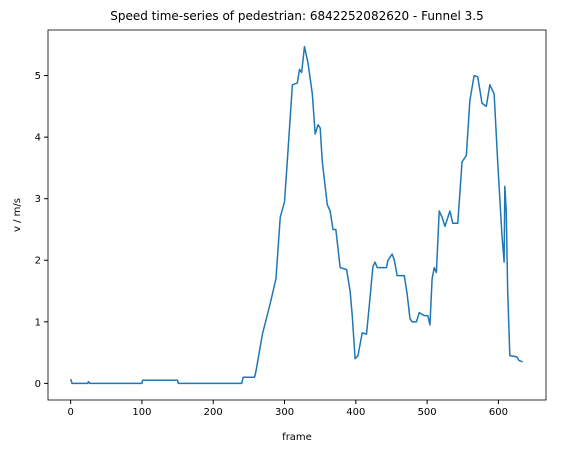 This screenshot has width=565, height=453. What do you see at coordinates (38, 322) in the screenshot?
I see `y-tick-label: 1` at bounding box center [38, 322].